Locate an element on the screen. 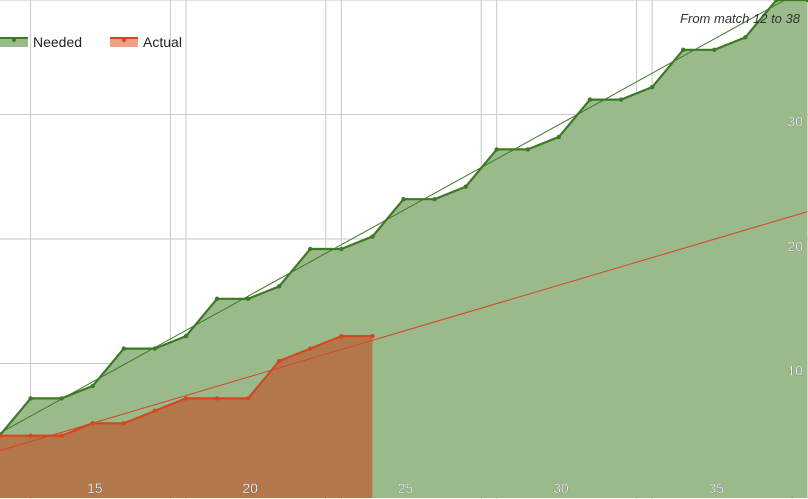  legend: Needed Actual is located at coordinates (105, 42).